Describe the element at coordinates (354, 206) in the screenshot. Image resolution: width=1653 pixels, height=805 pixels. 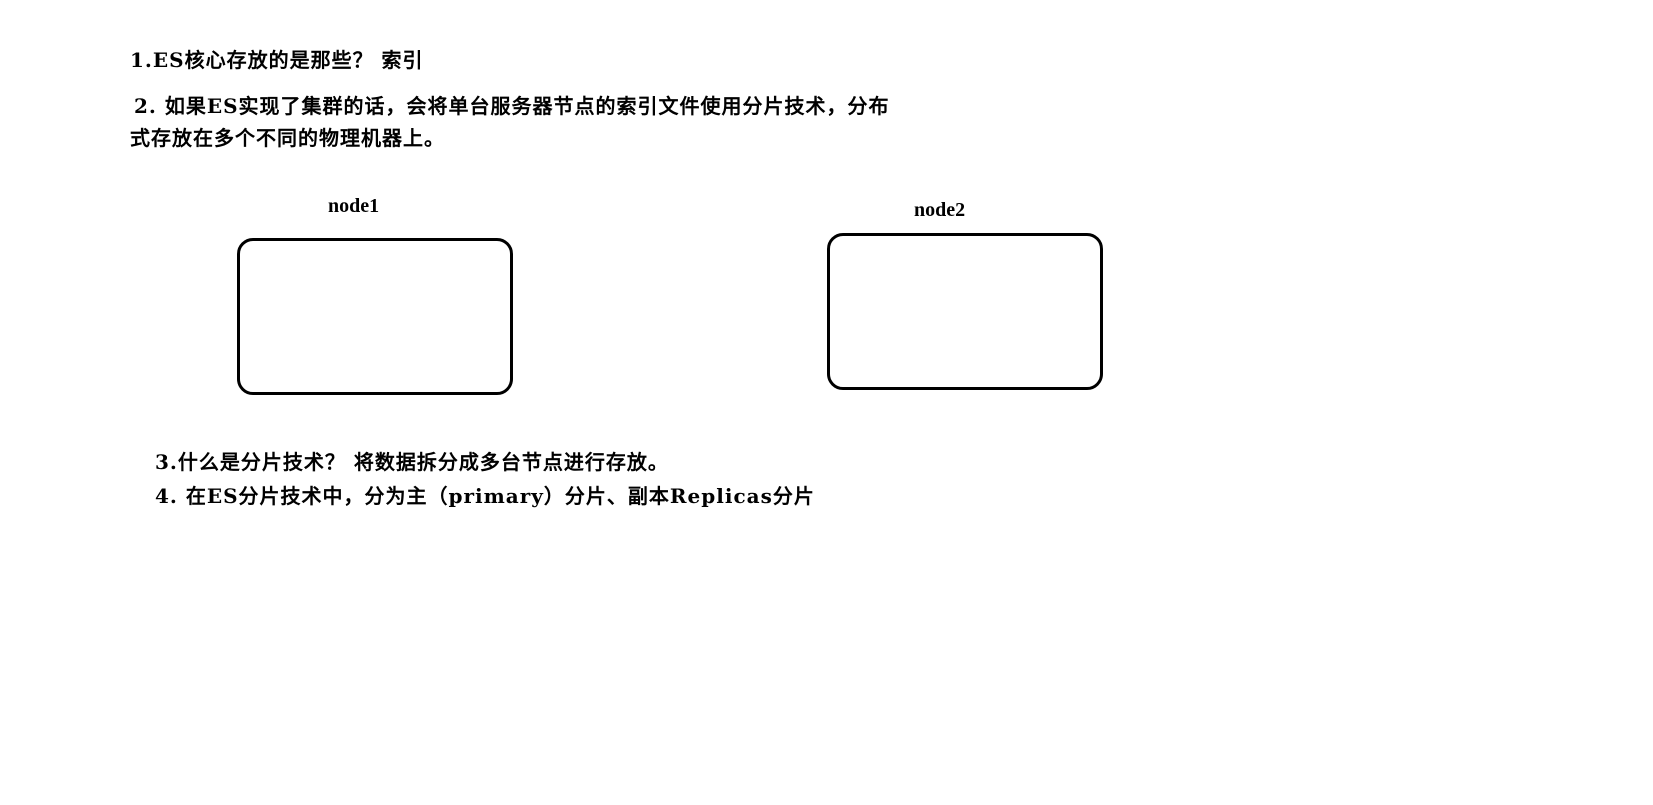
I see `node1-label: node1` at that location.